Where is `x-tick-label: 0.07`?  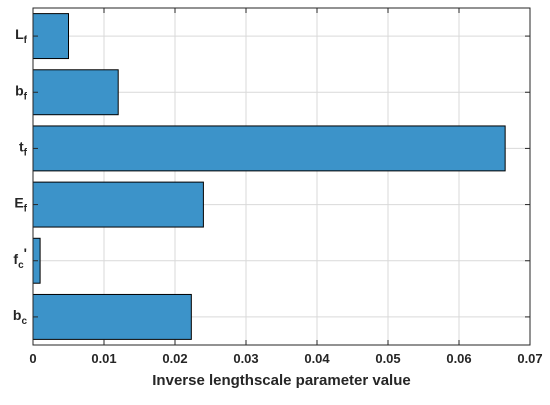
x-tick-label: 0.07 is located at coordinates (529, 358).